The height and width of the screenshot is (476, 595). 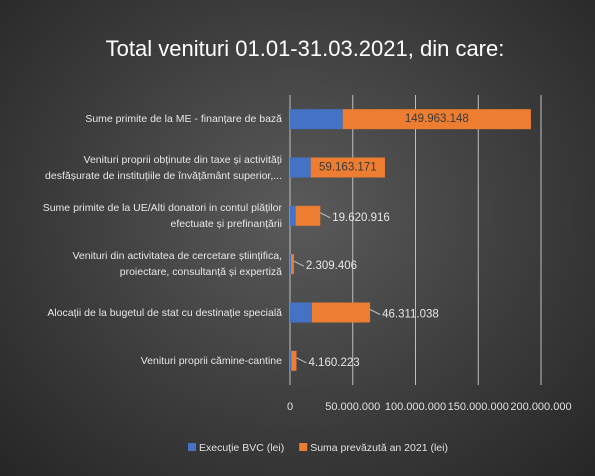 What do you see at coordinates (241, 448) in the screenshot?
I see `legend-label: Execuție BVC (lei)` at bounding box center [241, 448].